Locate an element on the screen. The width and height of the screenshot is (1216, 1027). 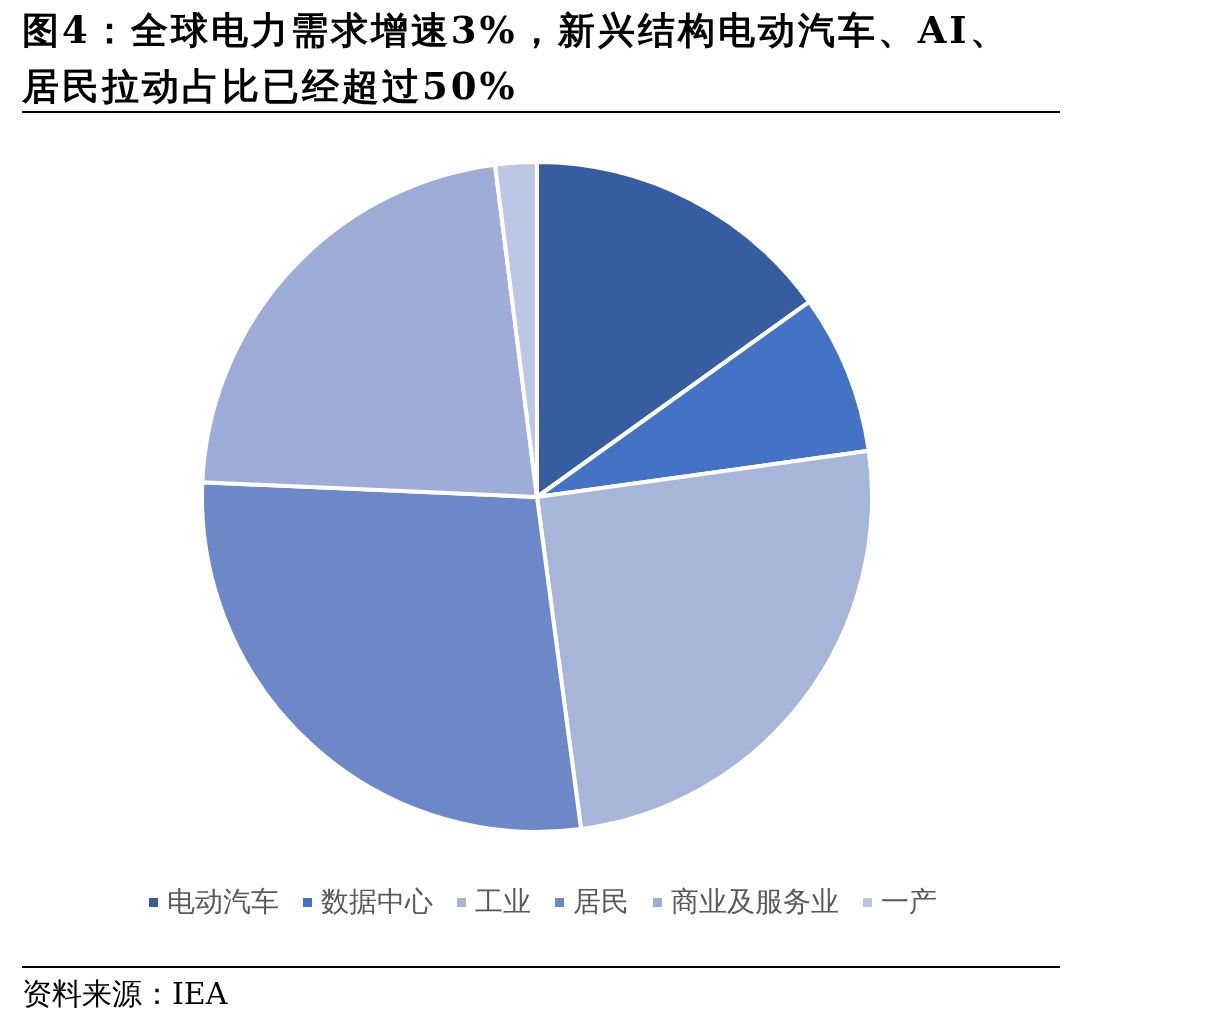
legend-label: 电动汽车 is located at coordinates (223, 902).